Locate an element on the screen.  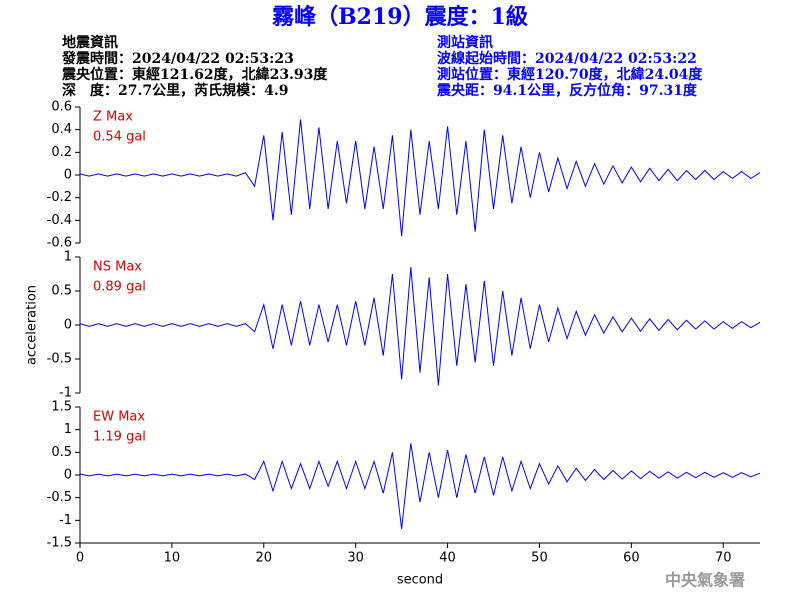
info-line: 測站位置：東經120.70度，北緯24.04度 is located at coordinates (570, 74).